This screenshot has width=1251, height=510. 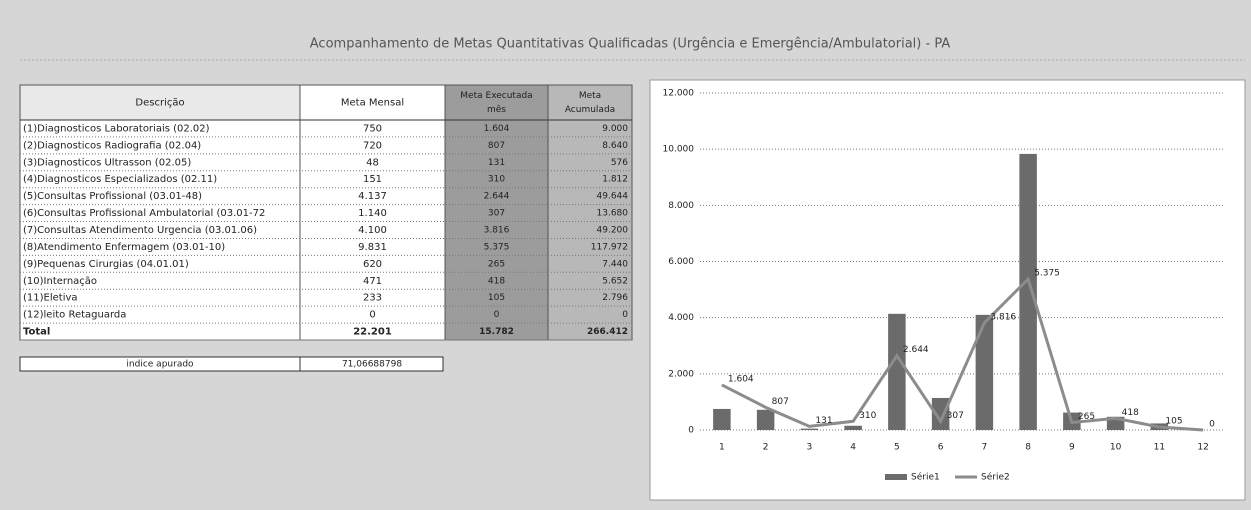 I want to click on table-cell: 5.375, so click(x=497, y=247).